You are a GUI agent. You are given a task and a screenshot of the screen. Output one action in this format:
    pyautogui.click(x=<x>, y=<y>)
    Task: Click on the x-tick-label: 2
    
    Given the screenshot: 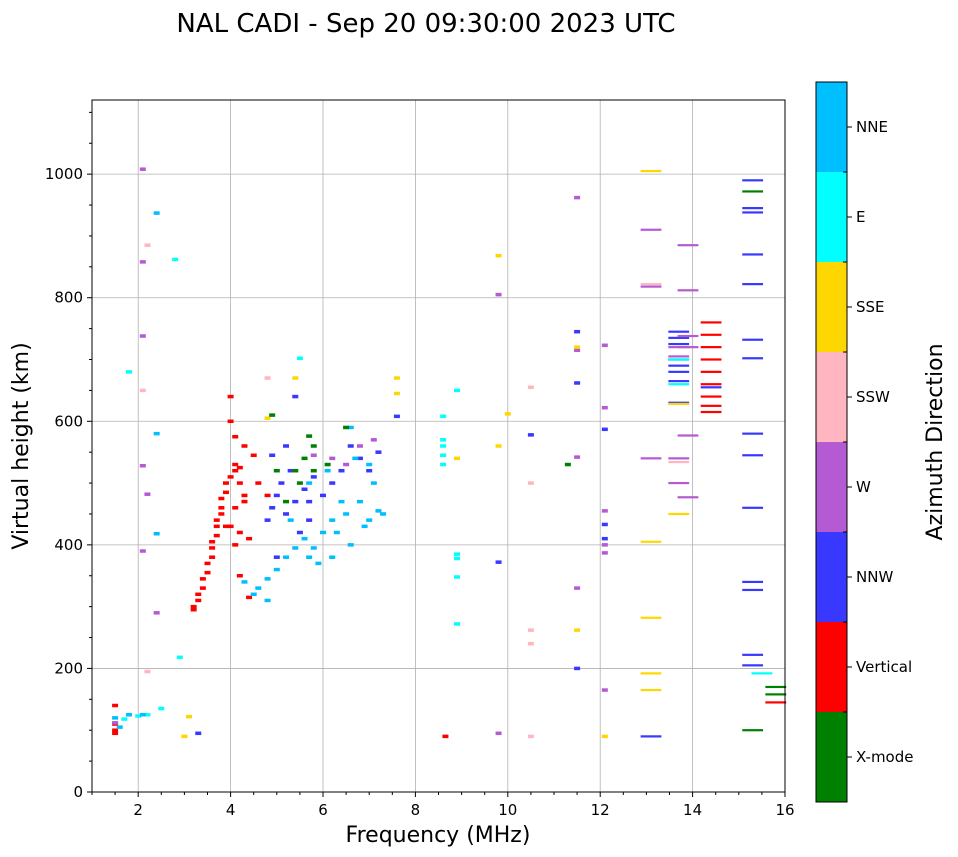 What is the action you would take?
    pyautogui.click(x=138, y=810)
    